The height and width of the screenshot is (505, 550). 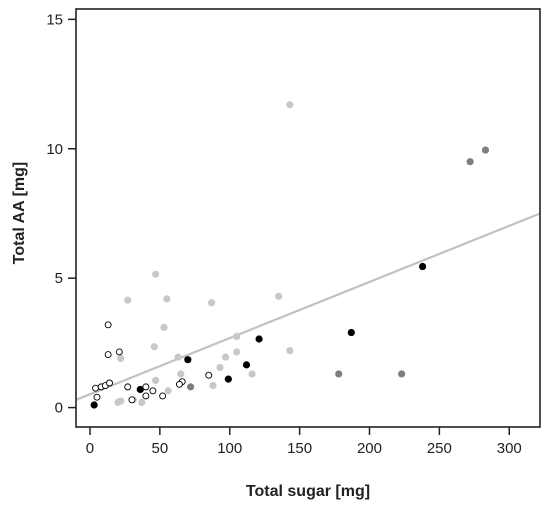 I want to click on x-tick-label: 50, so click(x=160, y=448).